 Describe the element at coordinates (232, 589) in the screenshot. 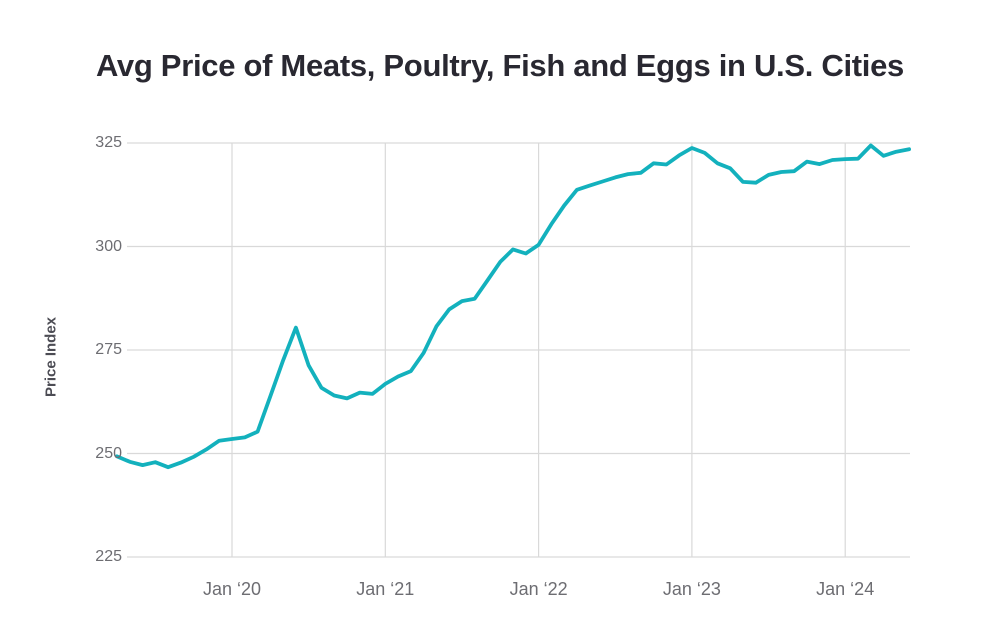

I see `x-tick-label: Jan ‘20` at that location.